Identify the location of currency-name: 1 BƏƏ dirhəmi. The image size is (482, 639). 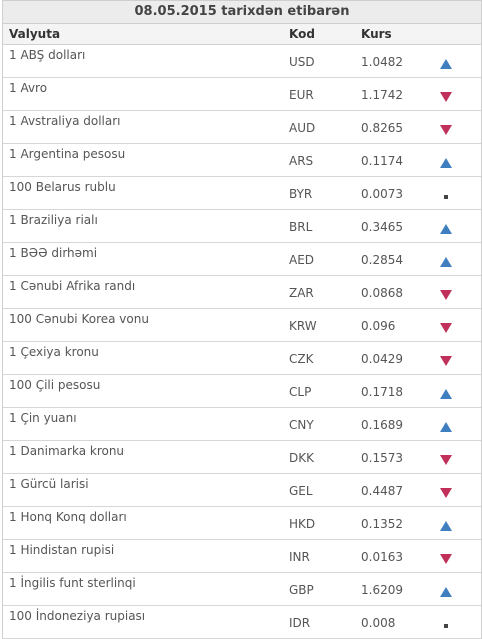
(53, 253).